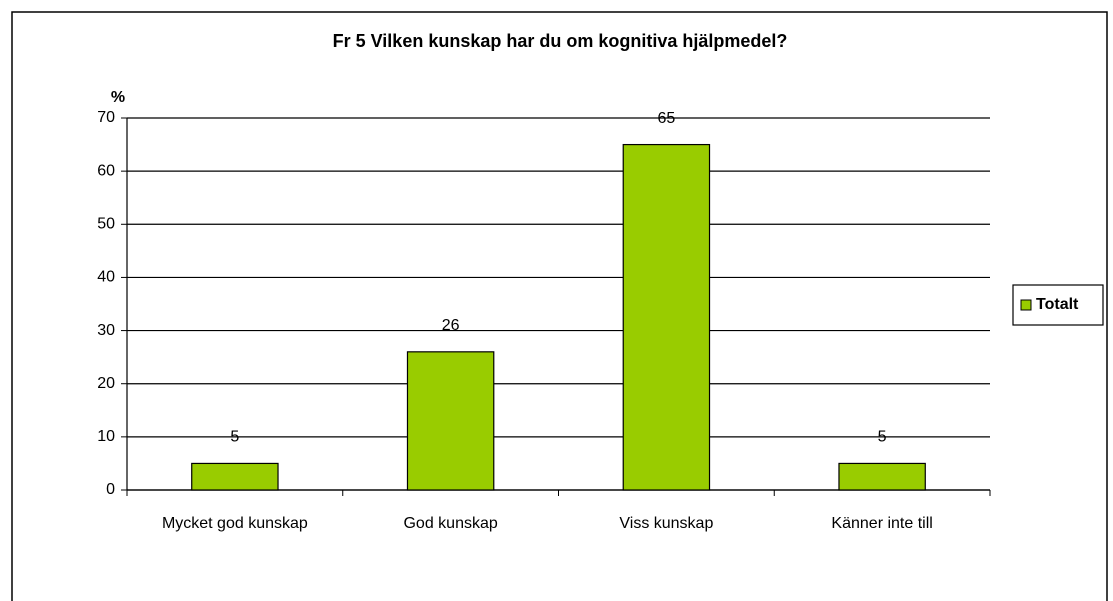 Image resolution: width=1113 pixels, height=601 pixels. What do you see at coordinates (106, 117) in the screenshot?
I see `y-tick-label: 70` at bounding box center [106, 117].